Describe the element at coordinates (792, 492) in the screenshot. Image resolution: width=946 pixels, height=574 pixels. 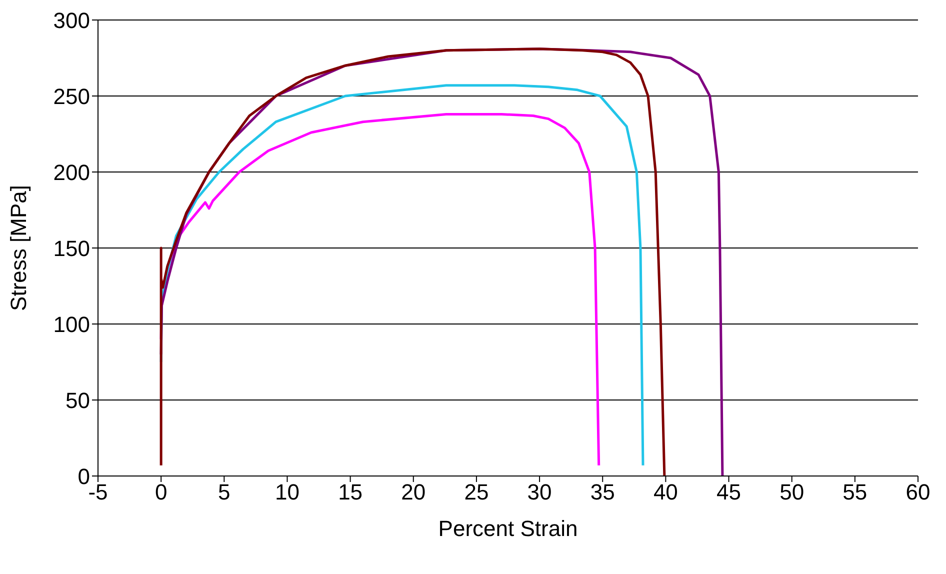
I see `x-tick-label: 50` at that location.